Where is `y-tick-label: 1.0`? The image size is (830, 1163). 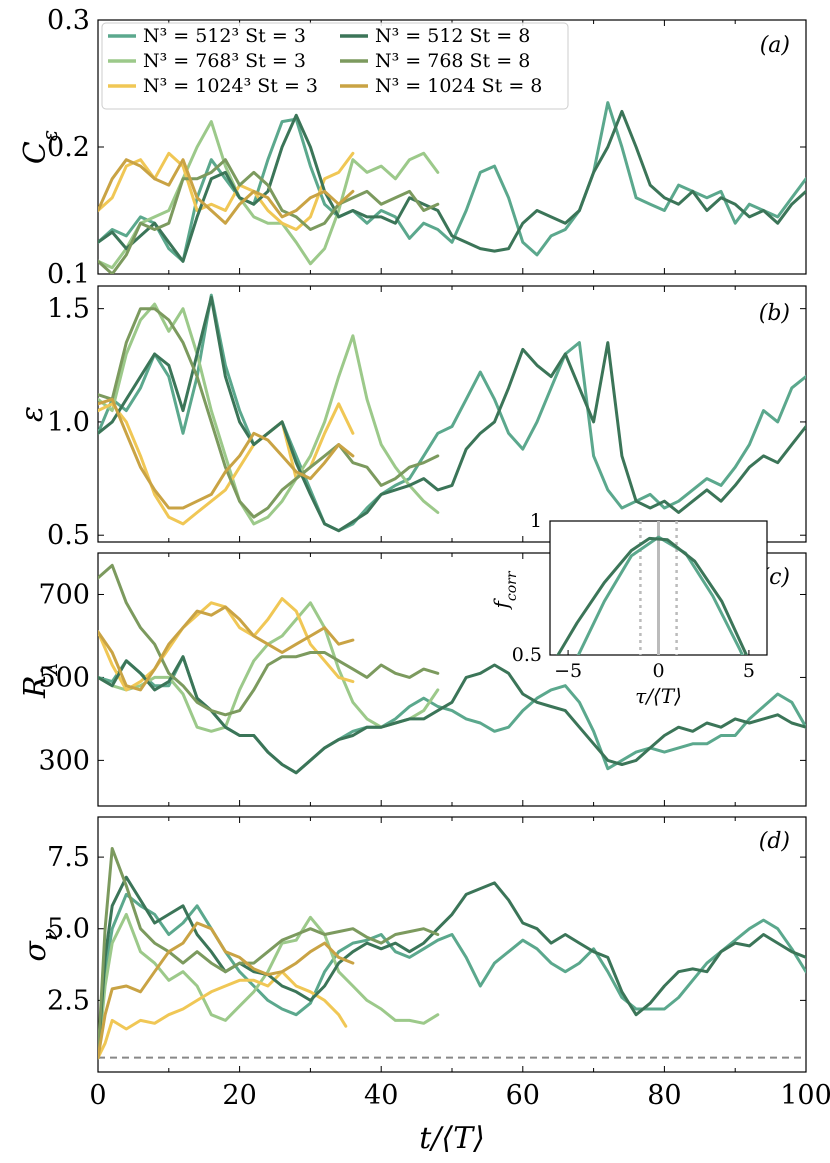
y-tick-label: 1.0 is located at coordinates (68, 422).